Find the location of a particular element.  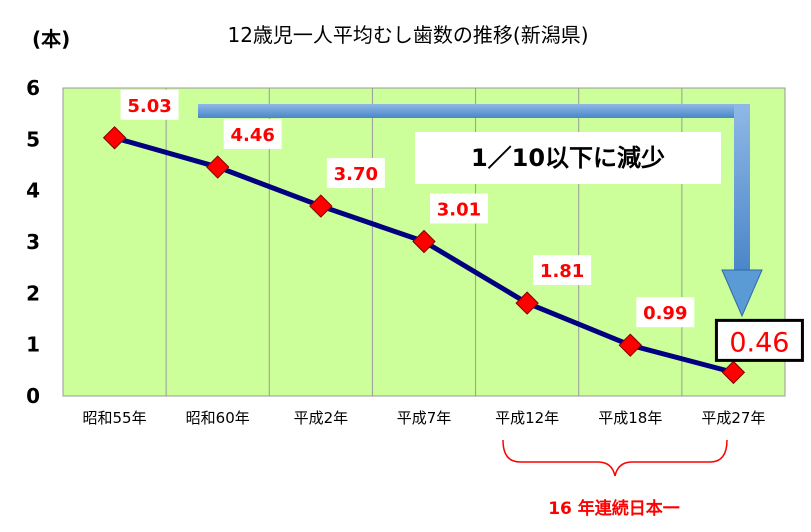

data-label: 4.46 is located at coordinates (253, 135).